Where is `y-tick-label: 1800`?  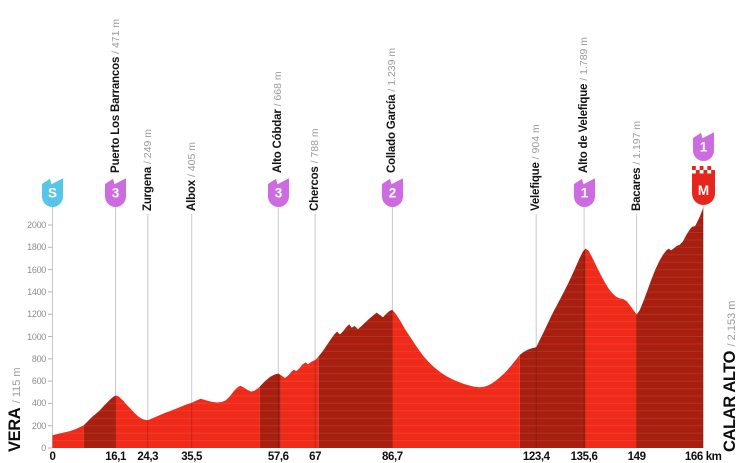
y-tick-label: 1800 is located at coordinates (36, 247).